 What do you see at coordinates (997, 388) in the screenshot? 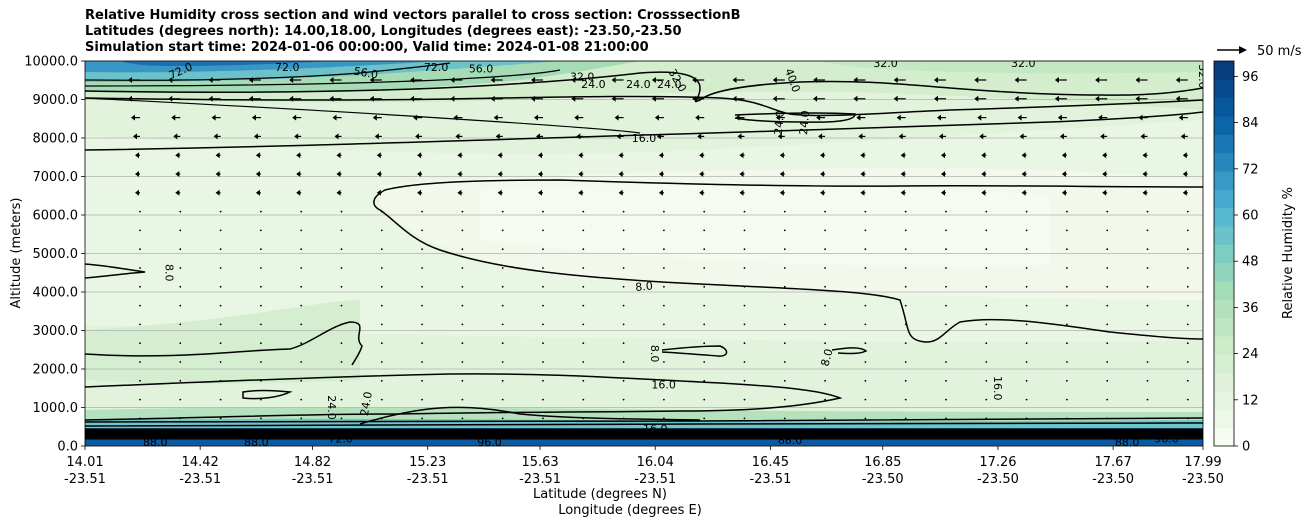
I see `contour-label: 16.0` at bounding box center [997, 388].